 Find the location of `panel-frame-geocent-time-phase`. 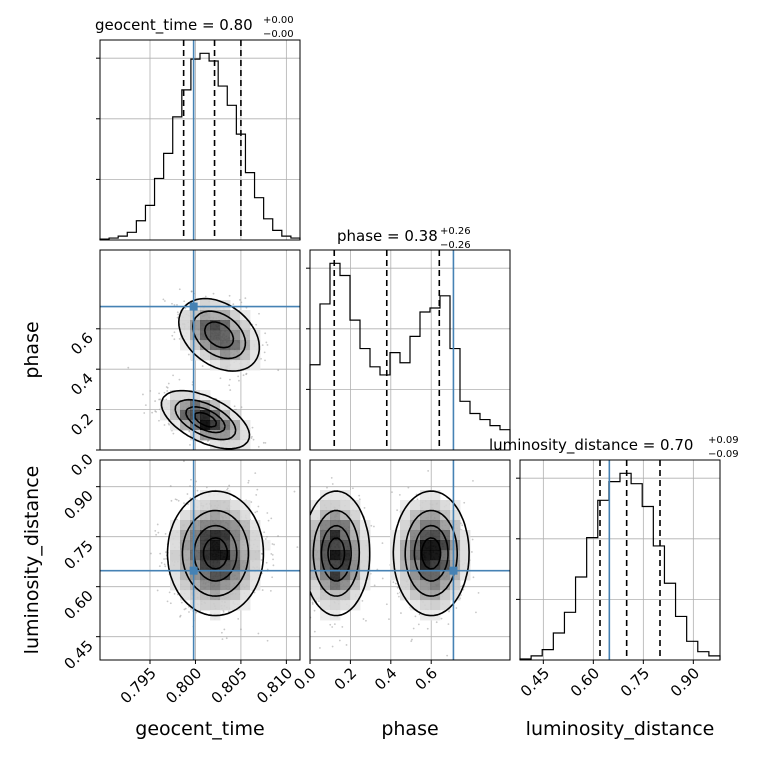

panel-frame-geocent-time-phase is located at coordinates (200, 350).